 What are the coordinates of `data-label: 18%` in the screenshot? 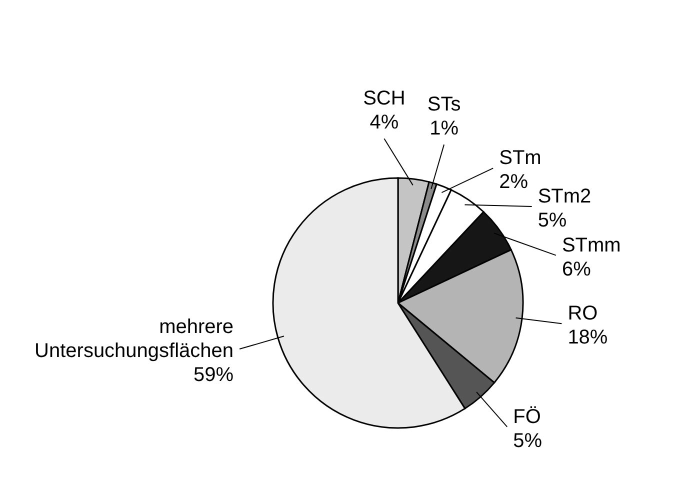 It's located at (588, 337).